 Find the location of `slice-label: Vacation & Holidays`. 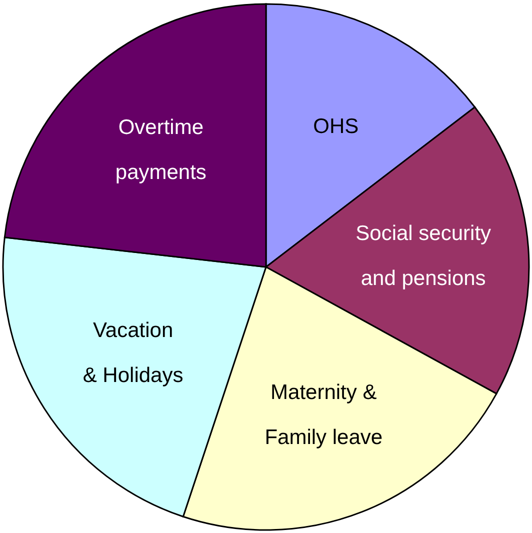

slice-label: Vacation & Holidays is located at coordinates (133, 352).